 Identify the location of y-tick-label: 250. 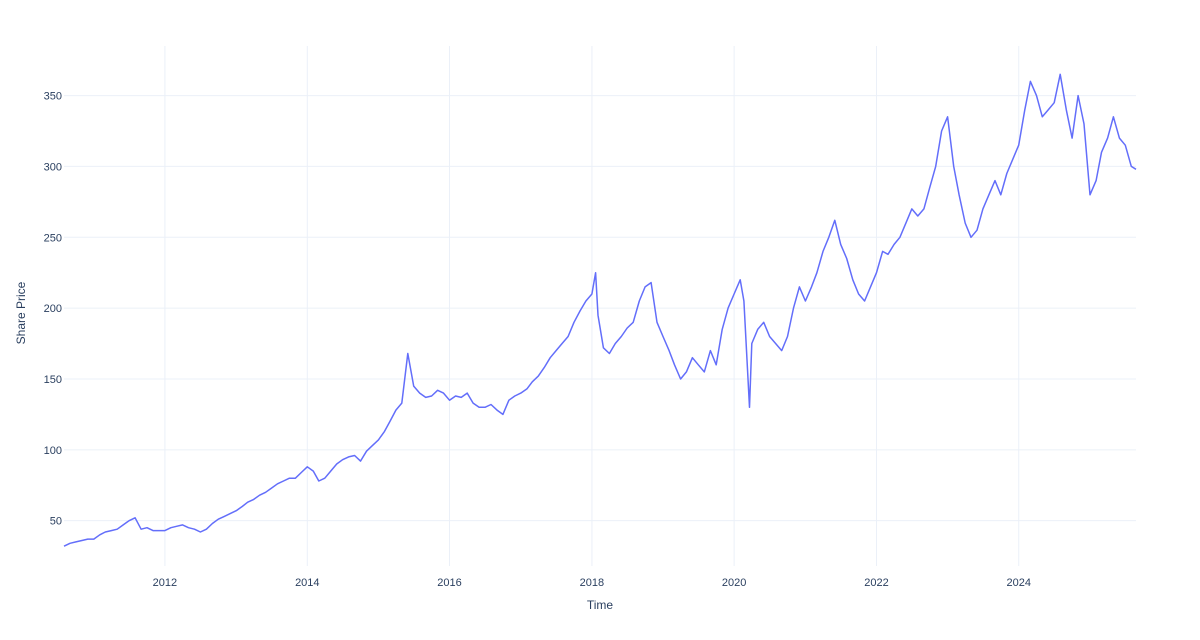
(53, 238).